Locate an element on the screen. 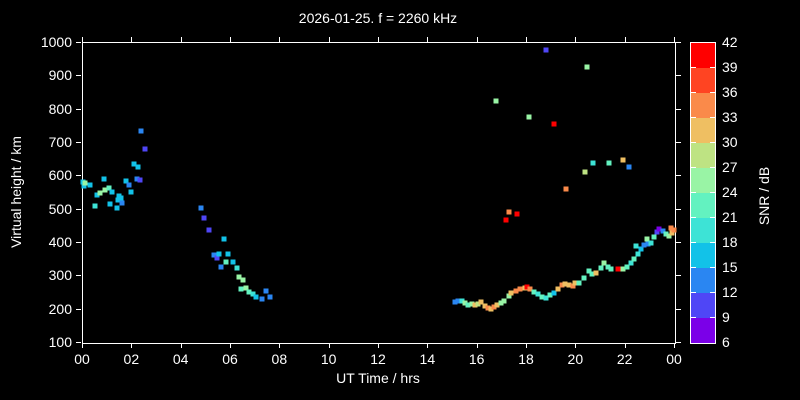  x-tick-label: 20 is located at coordinates (575, 359).